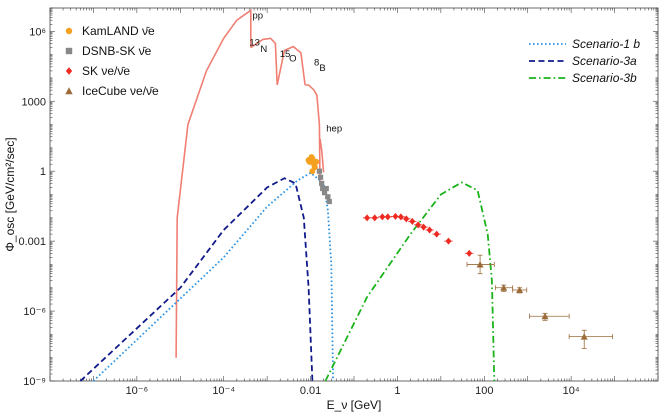  Describe the element at coordinates (484, 391) in the screenshot. I see `x-tick-label: 100` at that location.